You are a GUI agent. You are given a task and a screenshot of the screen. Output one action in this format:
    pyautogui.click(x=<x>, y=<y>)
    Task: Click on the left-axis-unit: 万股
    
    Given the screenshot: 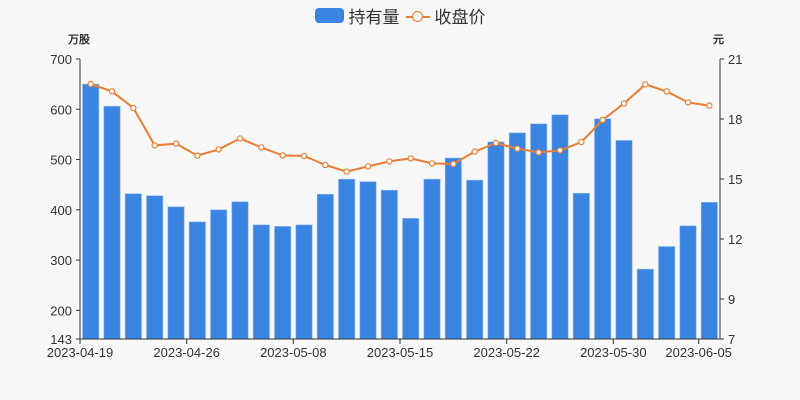 What is the action you would take?
    pyautogui.click(x=79, y=40)
    